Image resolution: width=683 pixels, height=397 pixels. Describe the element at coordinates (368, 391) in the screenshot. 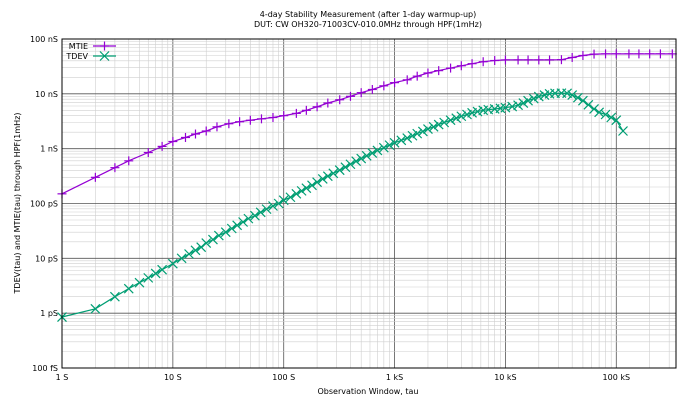

I see `x-axis-label: Observation Window, tau` at that location.